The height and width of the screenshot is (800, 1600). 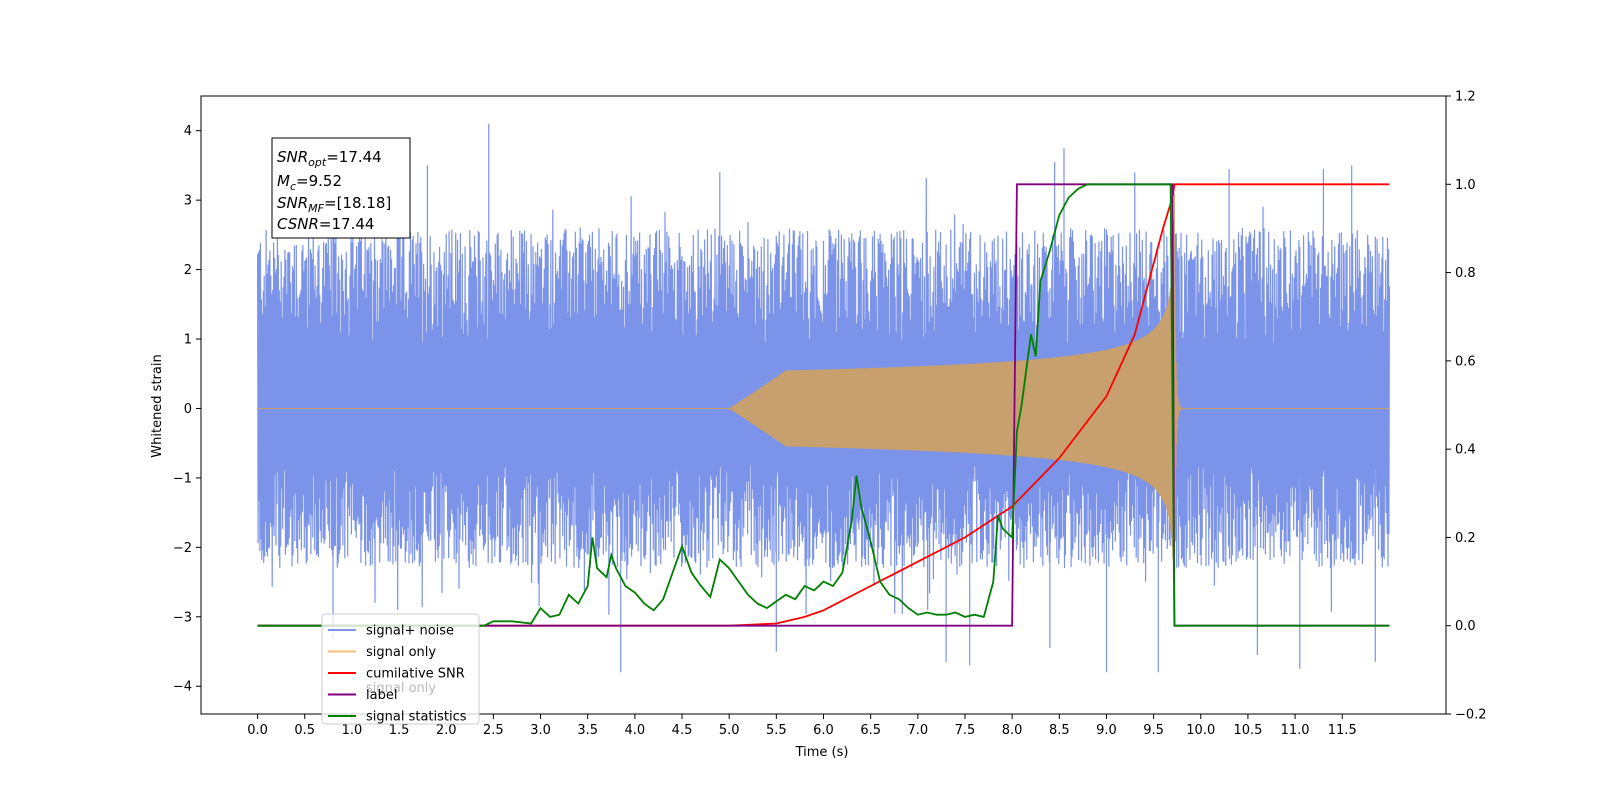 What do you see at coordinates (1465, 626) in the screenshot?
I see `y-right-tick-label: 0.0` at bounding box center [1465, 626].